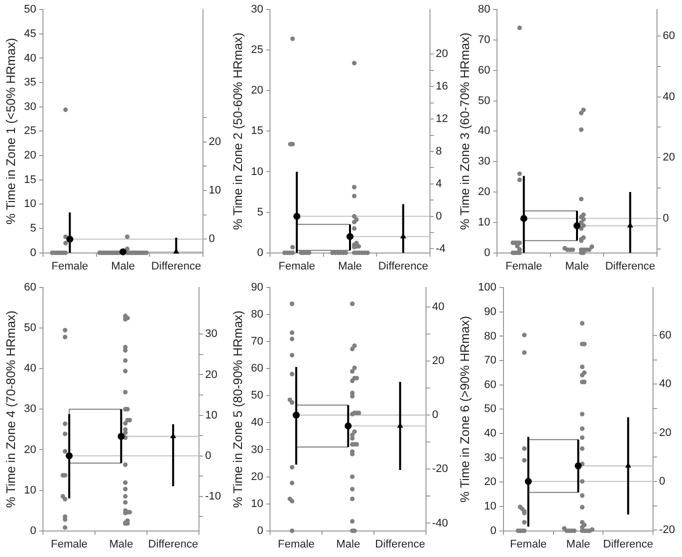 This screenshot has width=682, height=557. Describe the element at coordinates (442, 86) in the screenshot. I see `y2-tick-label: 16` at that location.